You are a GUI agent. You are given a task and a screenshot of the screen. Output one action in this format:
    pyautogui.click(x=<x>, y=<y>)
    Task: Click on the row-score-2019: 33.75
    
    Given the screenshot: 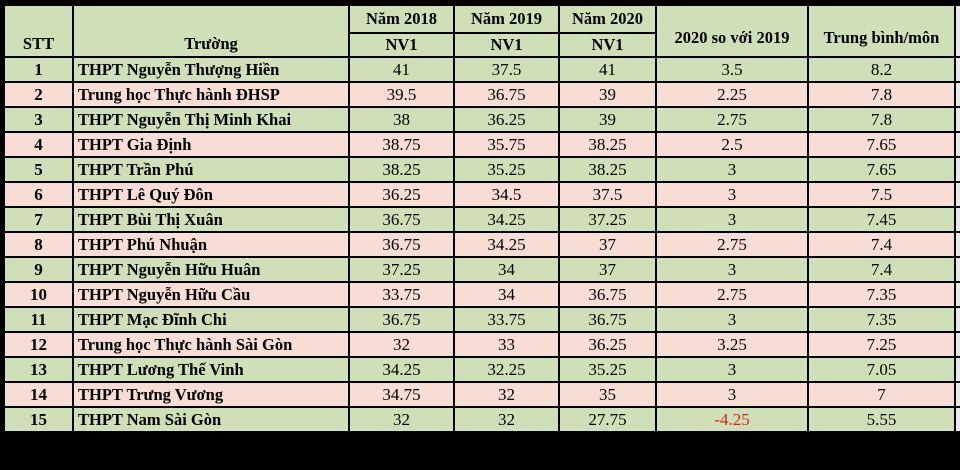 What is the action you would take?
    pyautogui.click(x=506, y=319)
    